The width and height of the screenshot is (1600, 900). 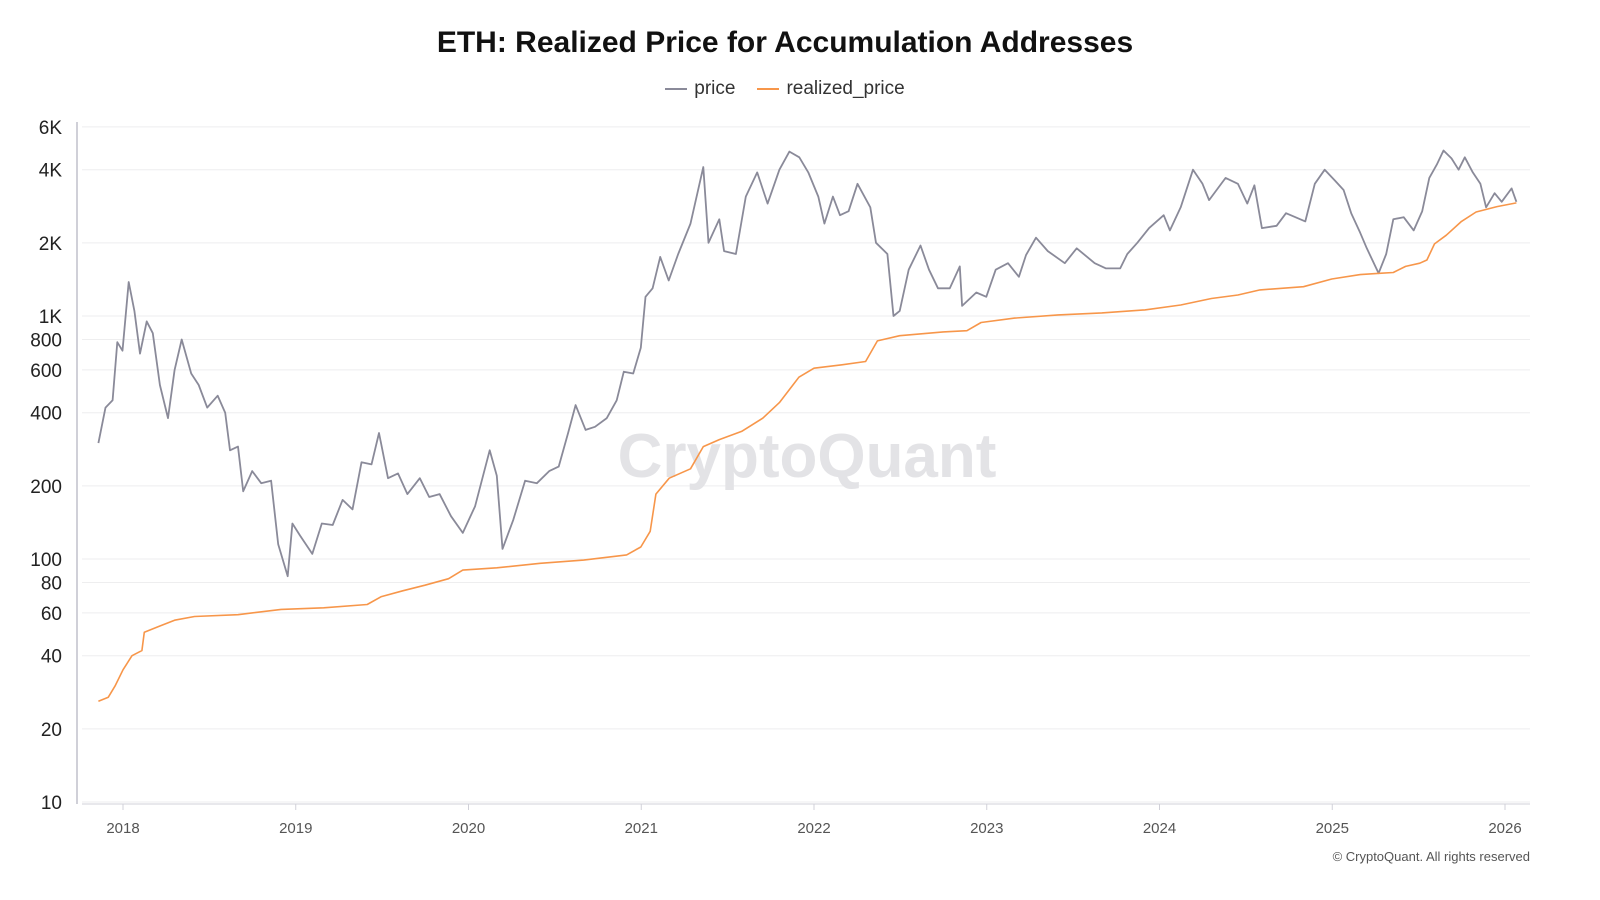 I want to click on y-tick-label: 200, so click(x=46, y=487).